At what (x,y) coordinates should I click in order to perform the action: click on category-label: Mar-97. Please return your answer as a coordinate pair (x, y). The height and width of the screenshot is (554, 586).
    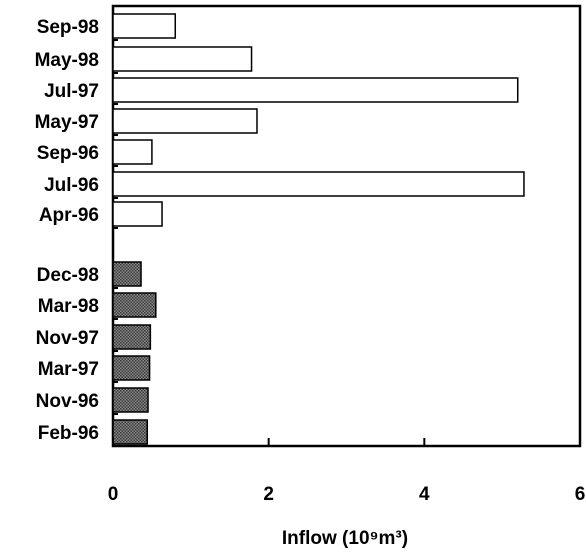
    Looking at the image, I should click on (68, 369).